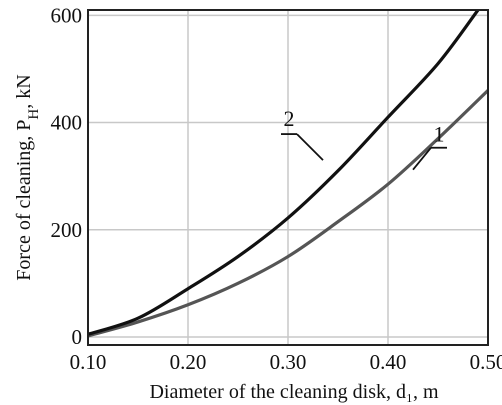 Image resolution: width=502 pixels, height=405 pixels. I want to click on y-axis-title: Force of cleaning, PH, kN, so click(27, 177).